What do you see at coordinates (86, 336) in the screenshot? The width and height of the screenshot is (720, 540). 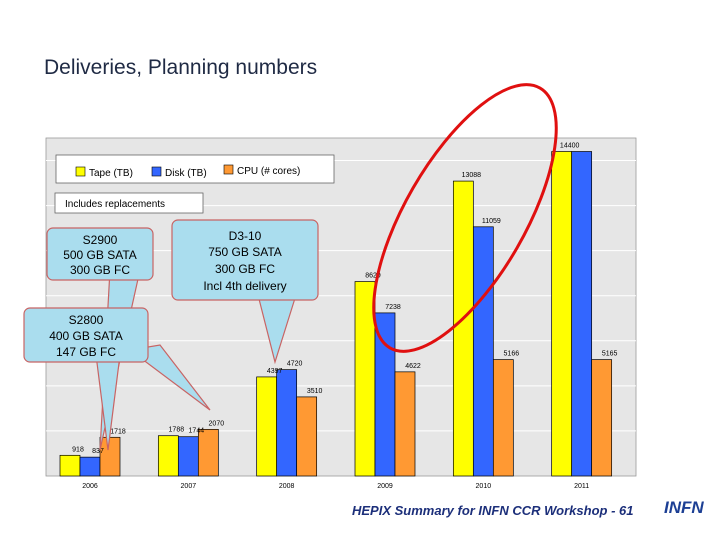 I see `callout-s2800-line-2: 400 GB SATA` at bounding box center [86, 336].